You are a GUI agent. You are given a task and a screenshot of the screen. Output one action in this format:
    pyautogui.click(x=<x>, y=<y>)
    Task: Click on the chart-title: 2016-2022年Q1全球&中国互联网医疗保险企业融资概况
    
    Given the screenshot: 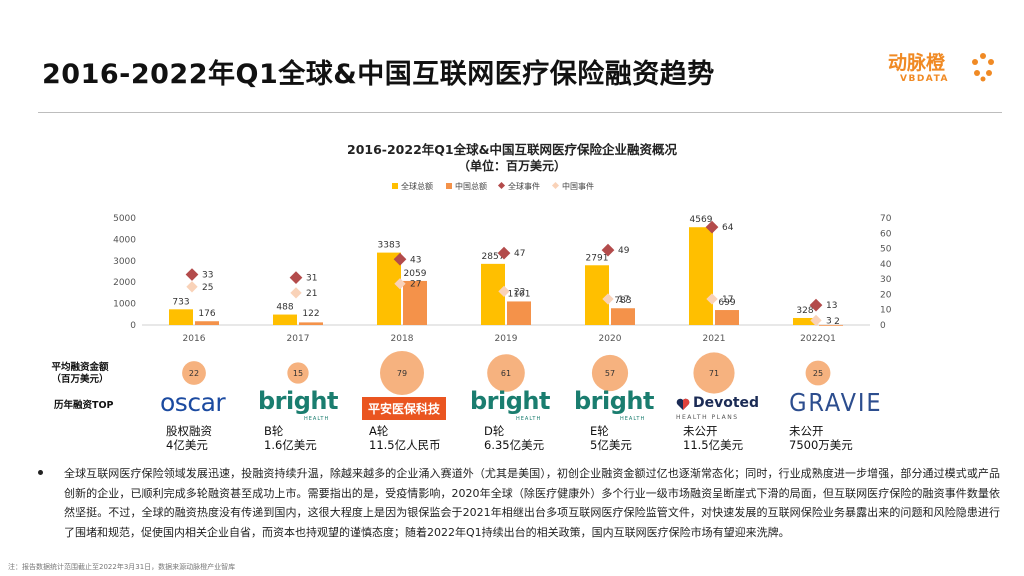 What is the action you would take?
    pyautogui.click(x=512, y=149)
    